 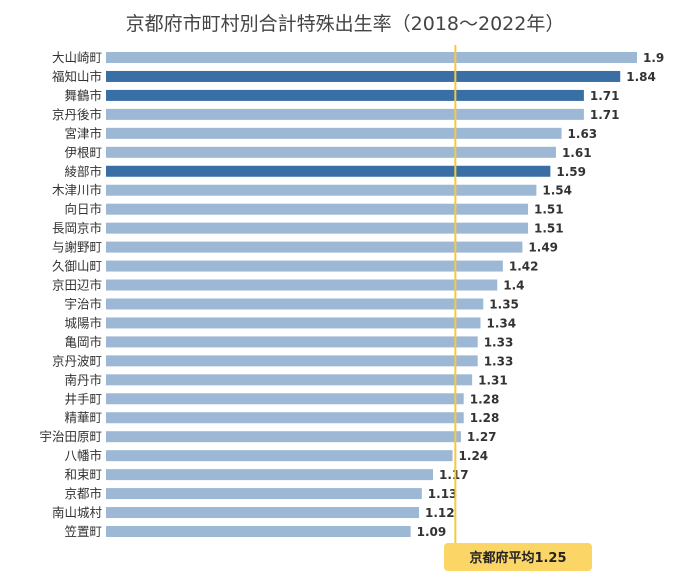 What do you see at coordinates (653, 58) in the screenshot?
I see `value-label: 1.9` at bounding box center [653, 58].